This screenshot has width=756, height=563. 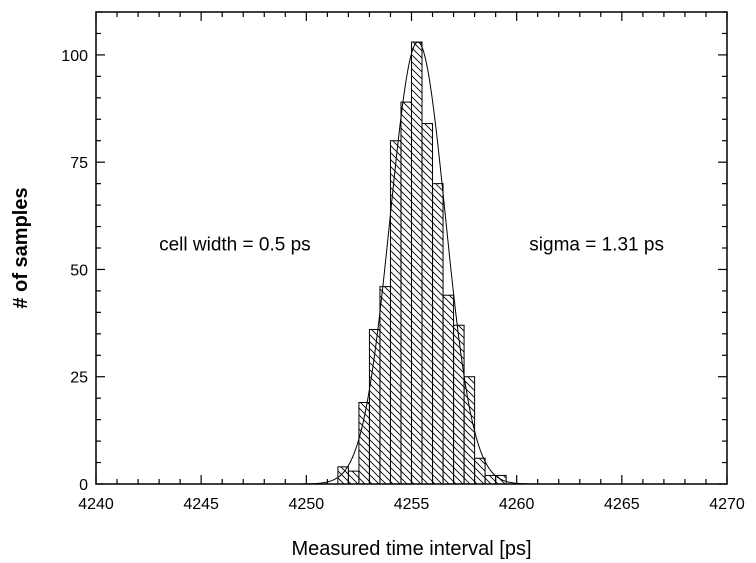 I want to click on x-tick-label: 4240, so click(x=96, y=504).